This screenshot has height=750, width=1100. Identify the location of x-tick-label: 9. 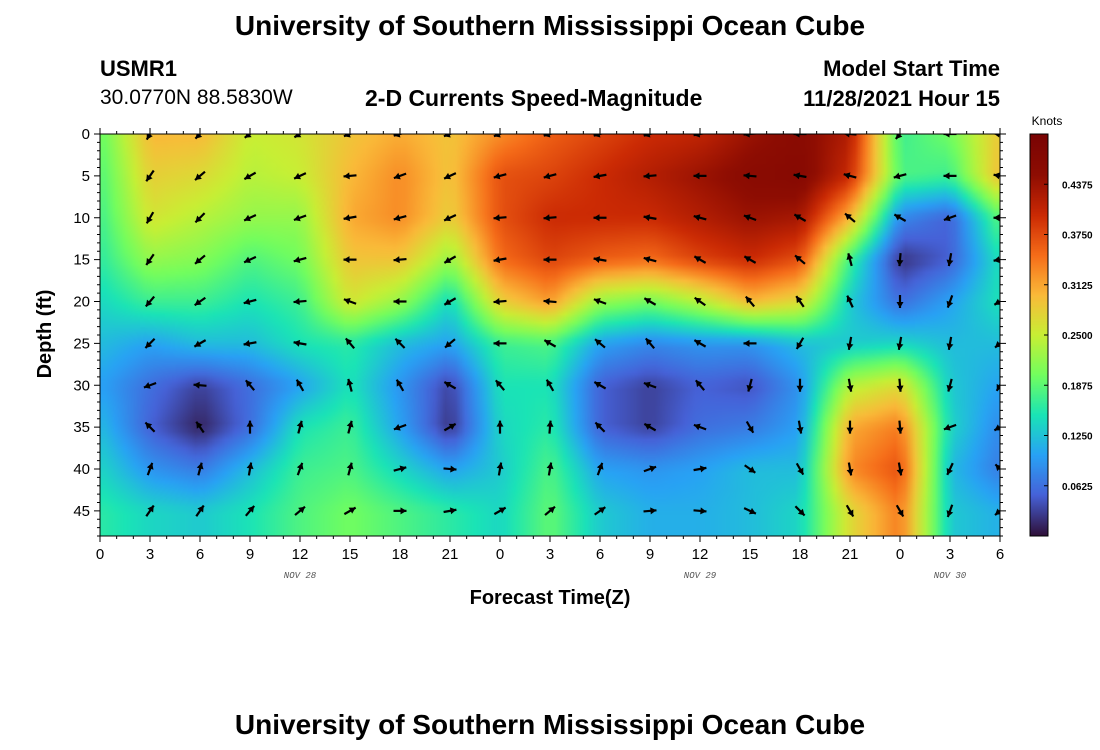
(250, 554).